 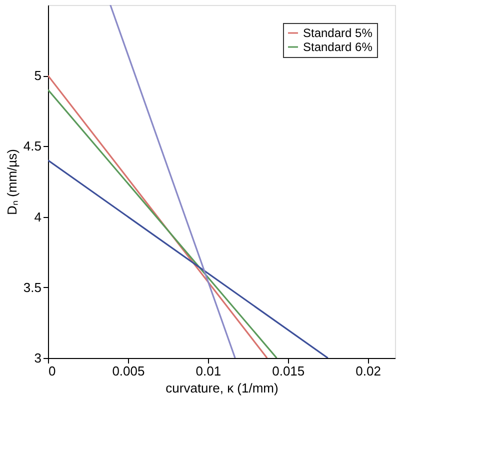 What do you see at coordinates (288, 371) in the screenshot?
I see `x-tick-label: 0.015` at bounding box center [288, 371].